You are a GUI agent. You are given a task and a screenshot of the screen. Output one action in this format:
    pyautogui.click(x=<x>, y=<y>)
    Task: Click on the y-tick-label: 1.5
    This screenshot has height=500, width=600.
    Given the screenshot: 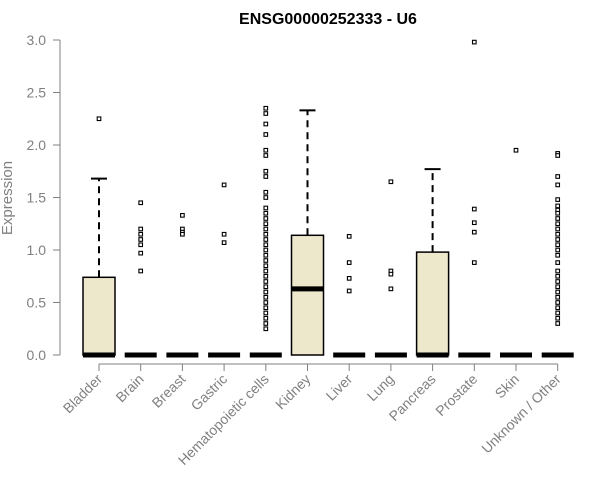 What is the action you would take?
    pyautogui.click(x=37, y=198)
    